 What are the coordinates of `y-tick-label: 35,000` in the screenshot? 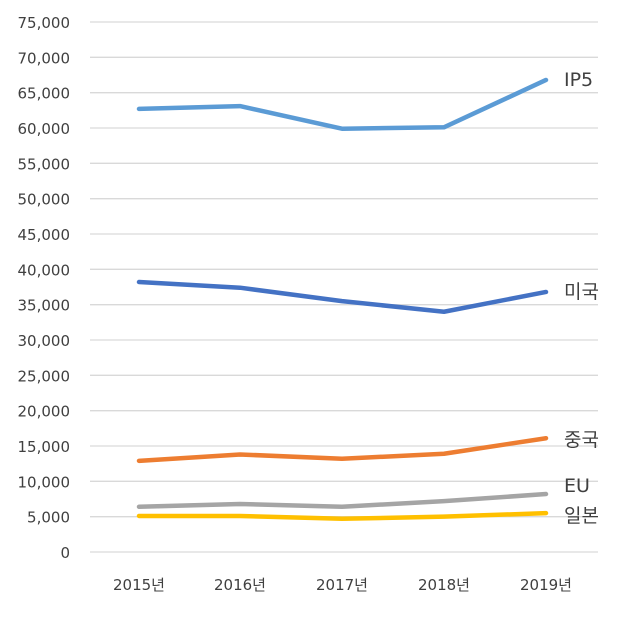 It's located at (44, 306).